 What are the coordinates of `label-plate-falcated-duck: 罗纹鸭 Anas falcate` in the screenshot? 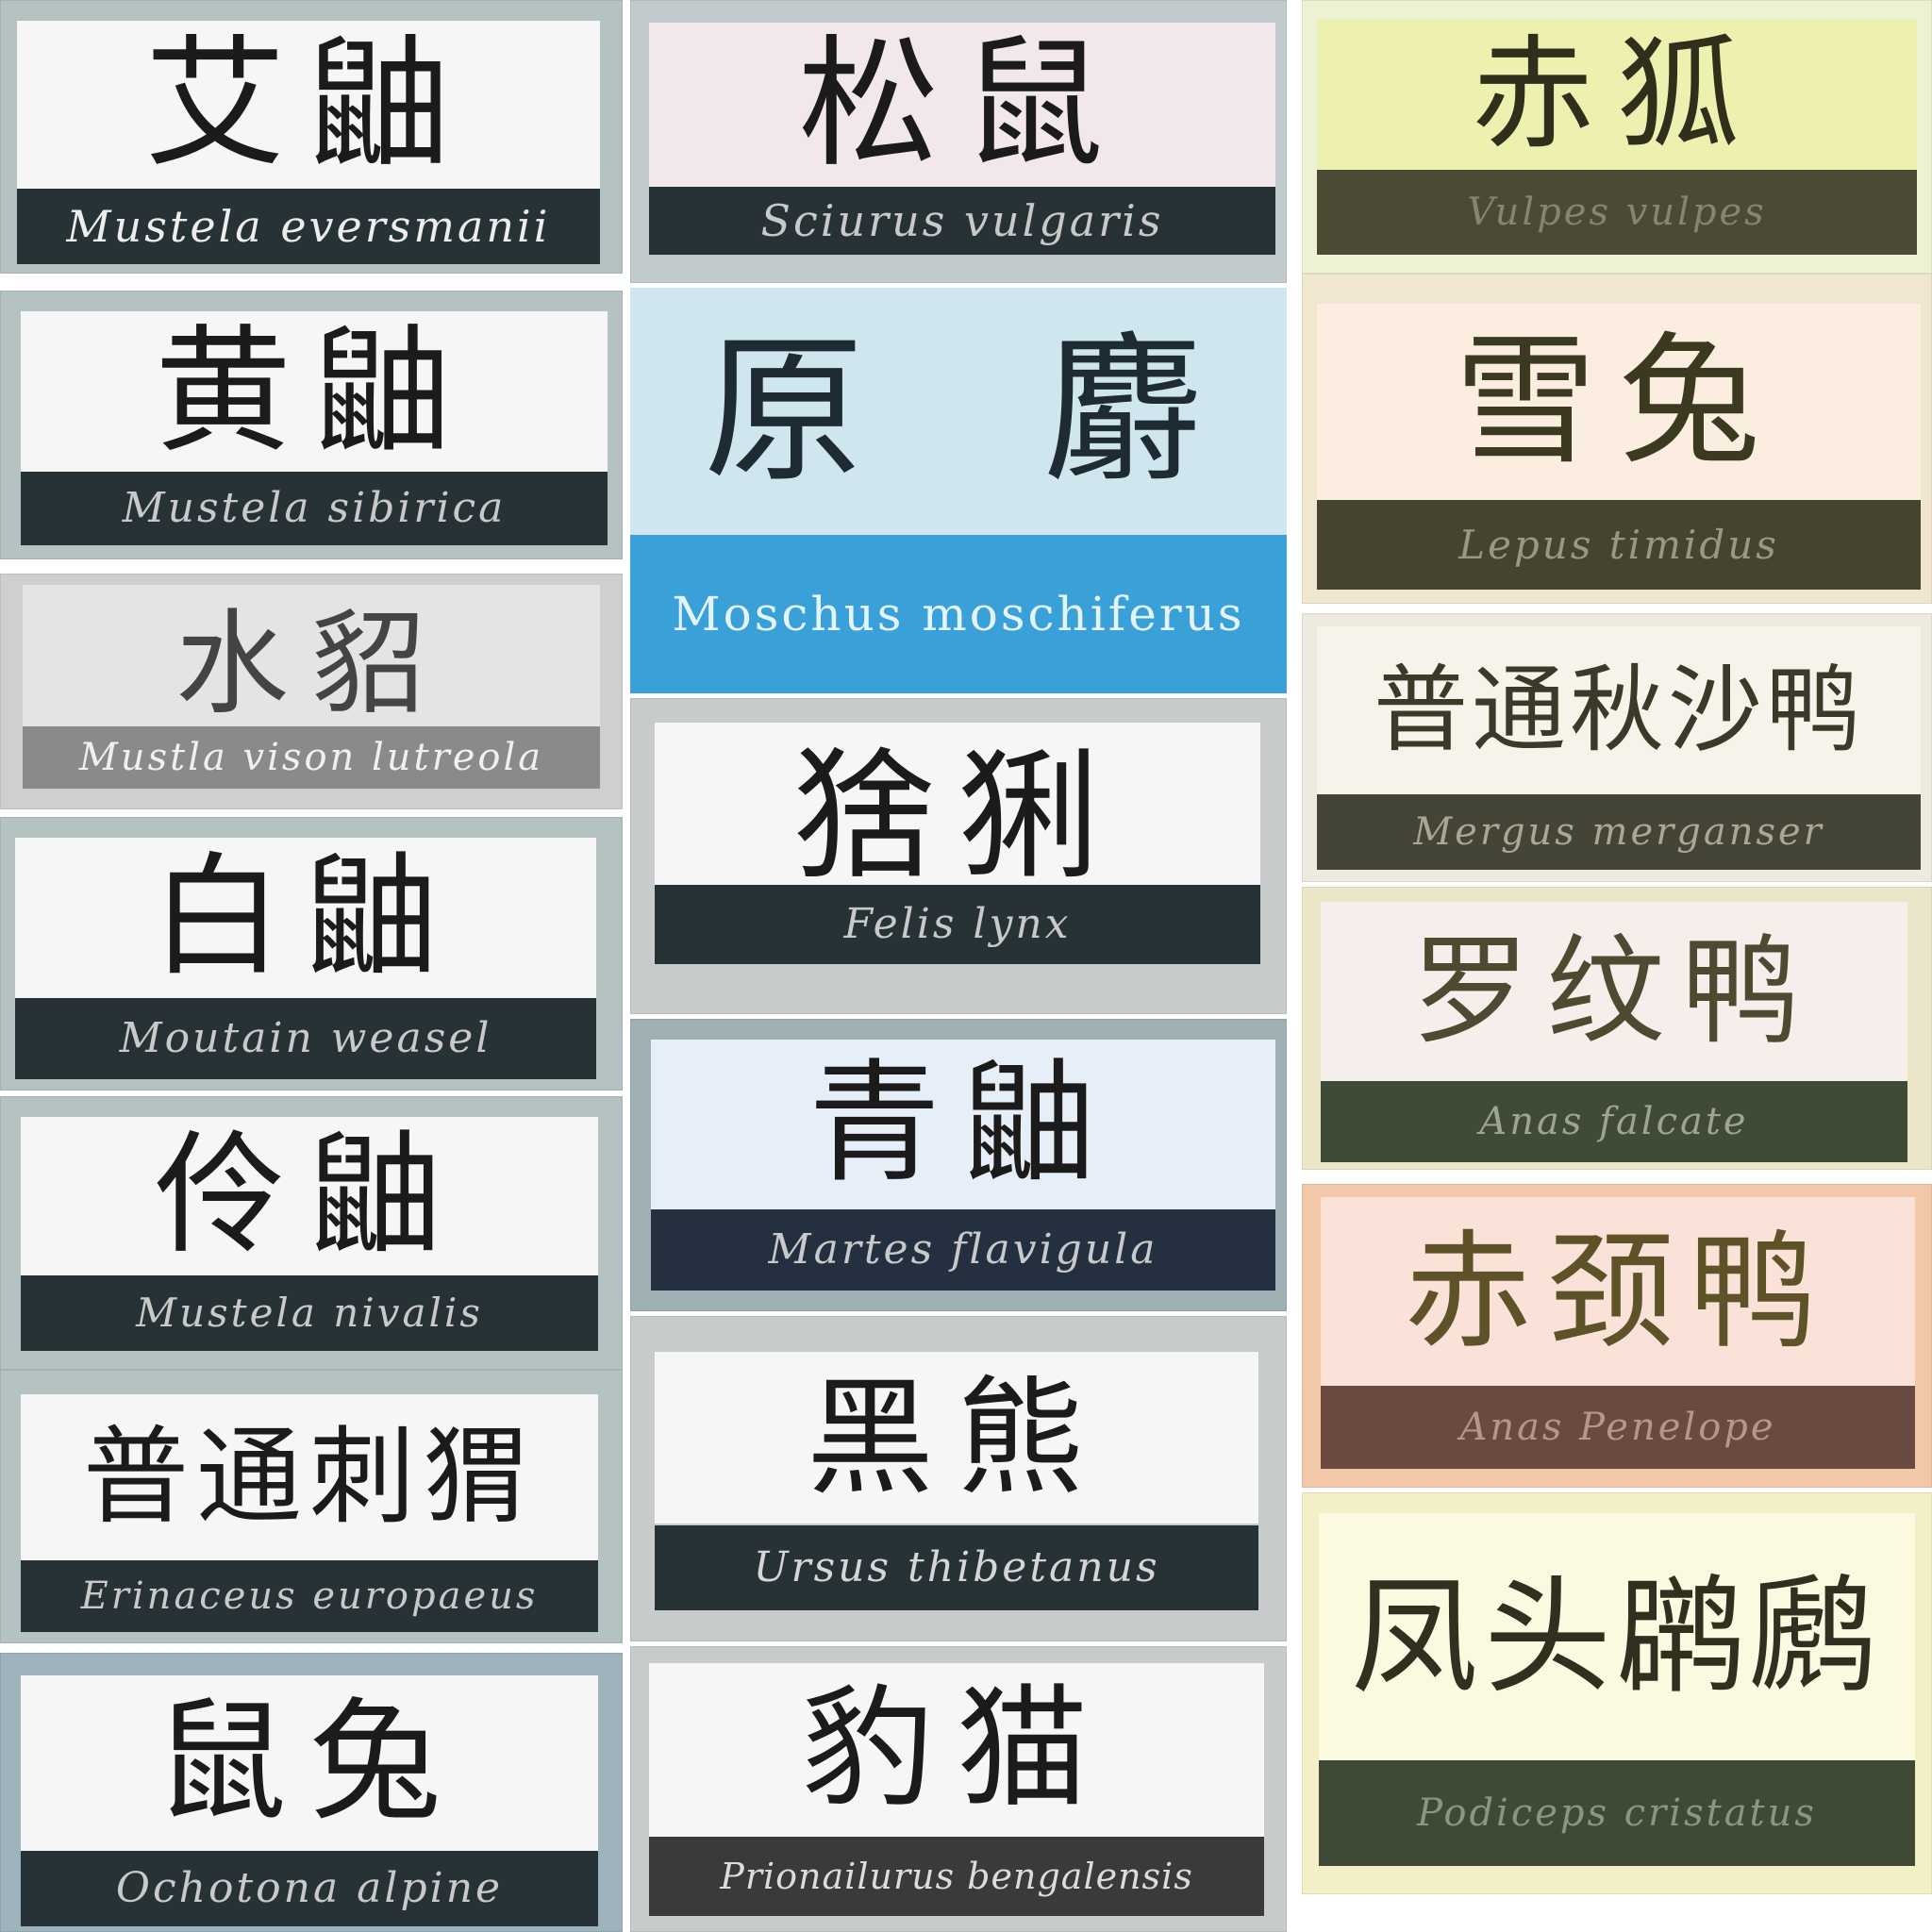 It's located at (1617, 1028).